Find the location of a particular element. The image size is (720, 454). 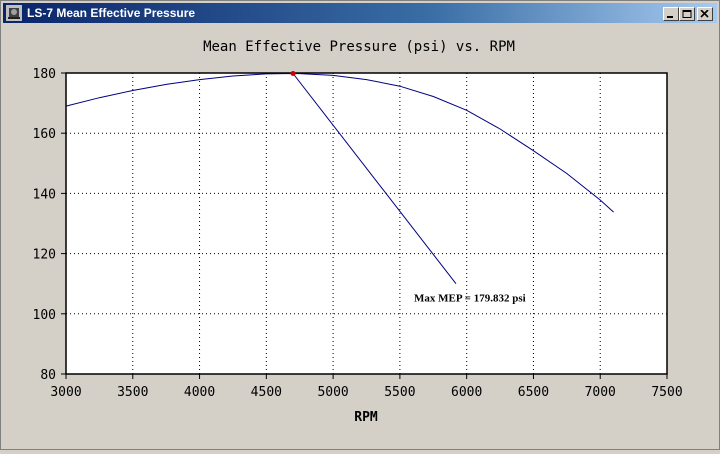

engine-app-icon is located at coordinates (14, 13).